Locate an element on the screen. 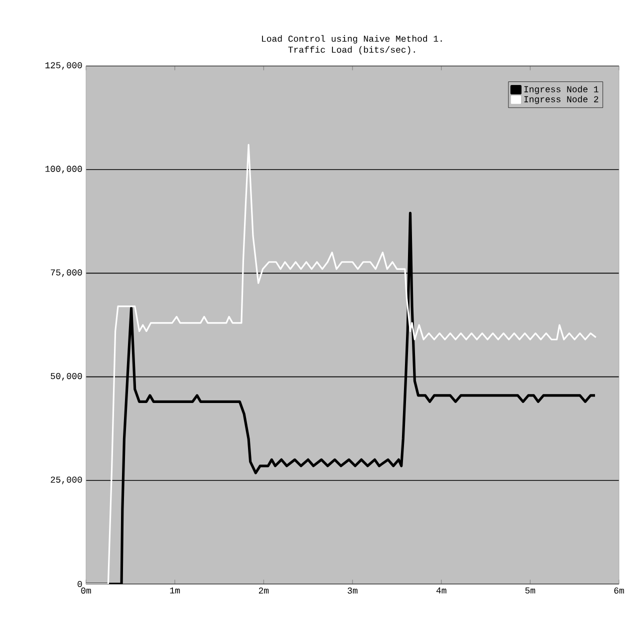 Image resolution: width=631 pixels, height=632 pixels. x-tick-label: 5m is located at coordinates (530, 591).